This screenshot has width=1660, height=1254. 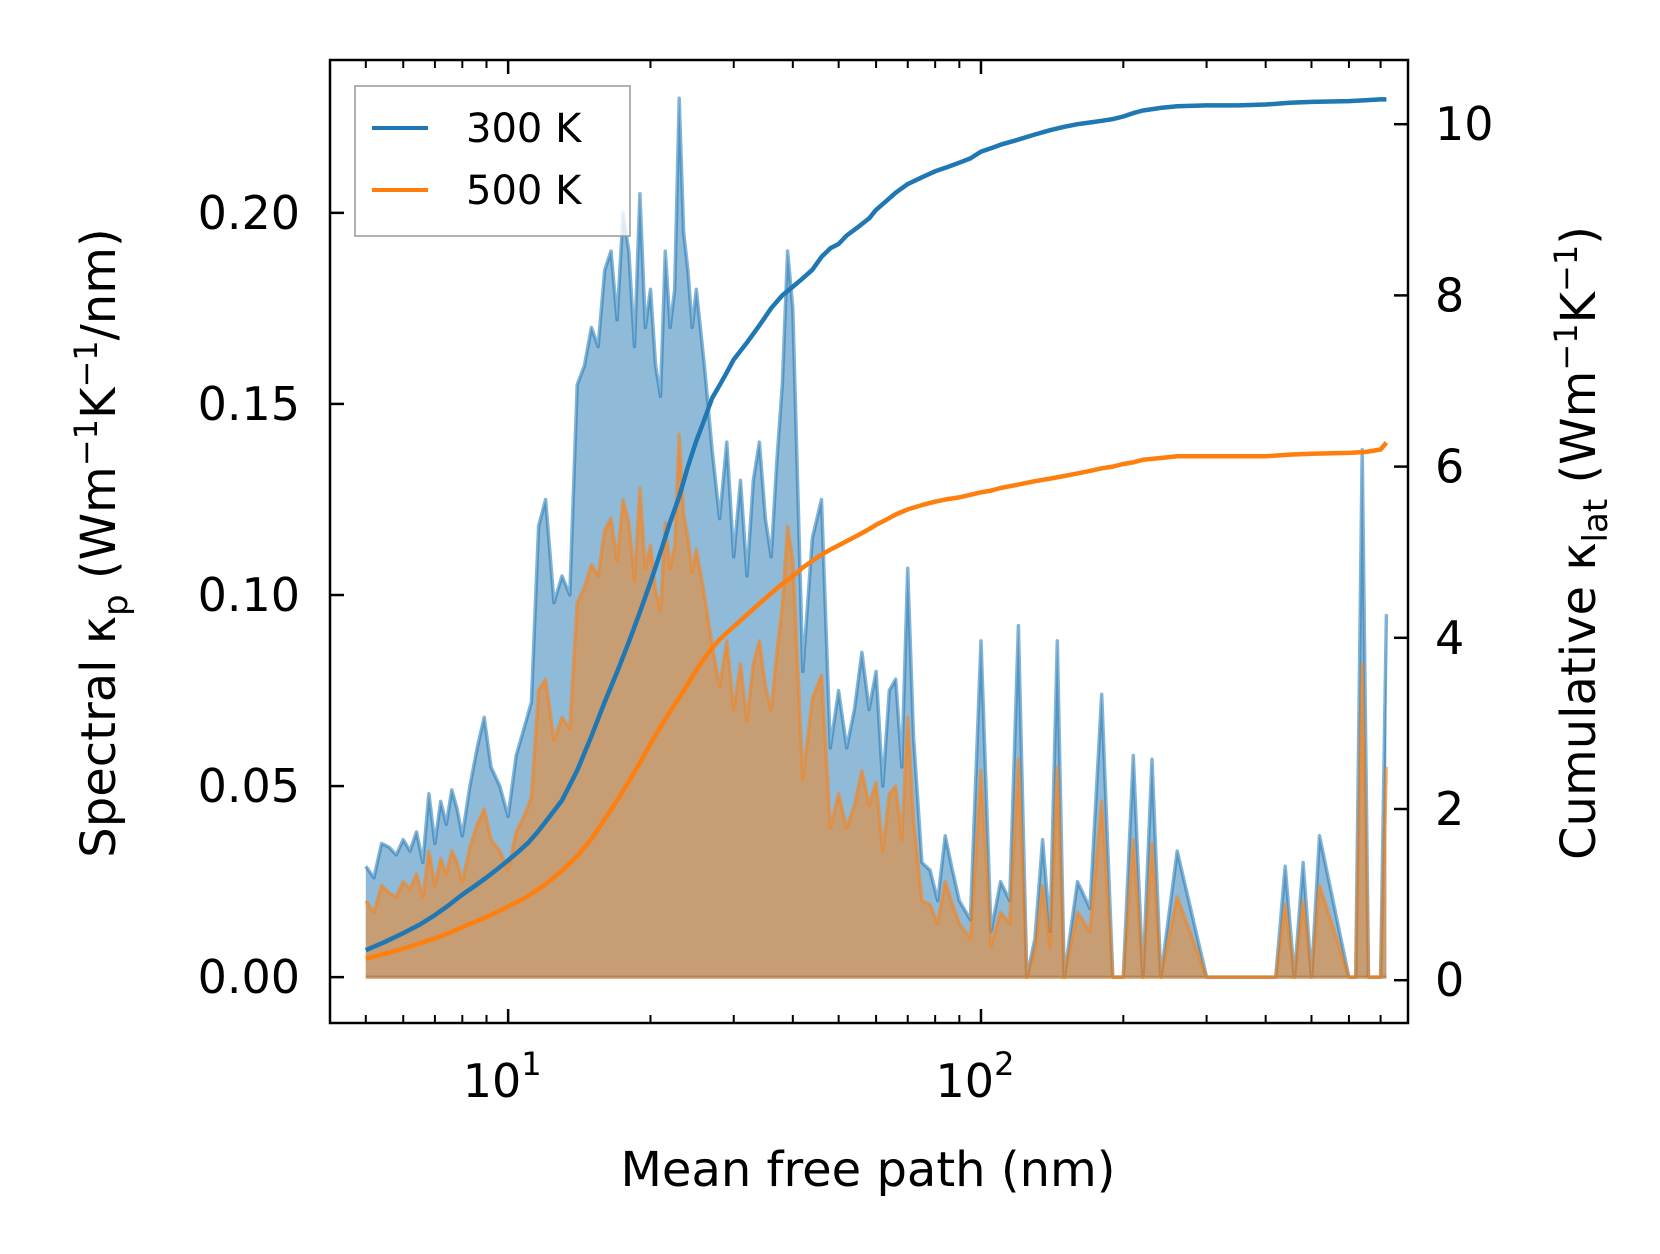 I want to click on right-y-tick-label: 10, so click(x=1464, y=124).